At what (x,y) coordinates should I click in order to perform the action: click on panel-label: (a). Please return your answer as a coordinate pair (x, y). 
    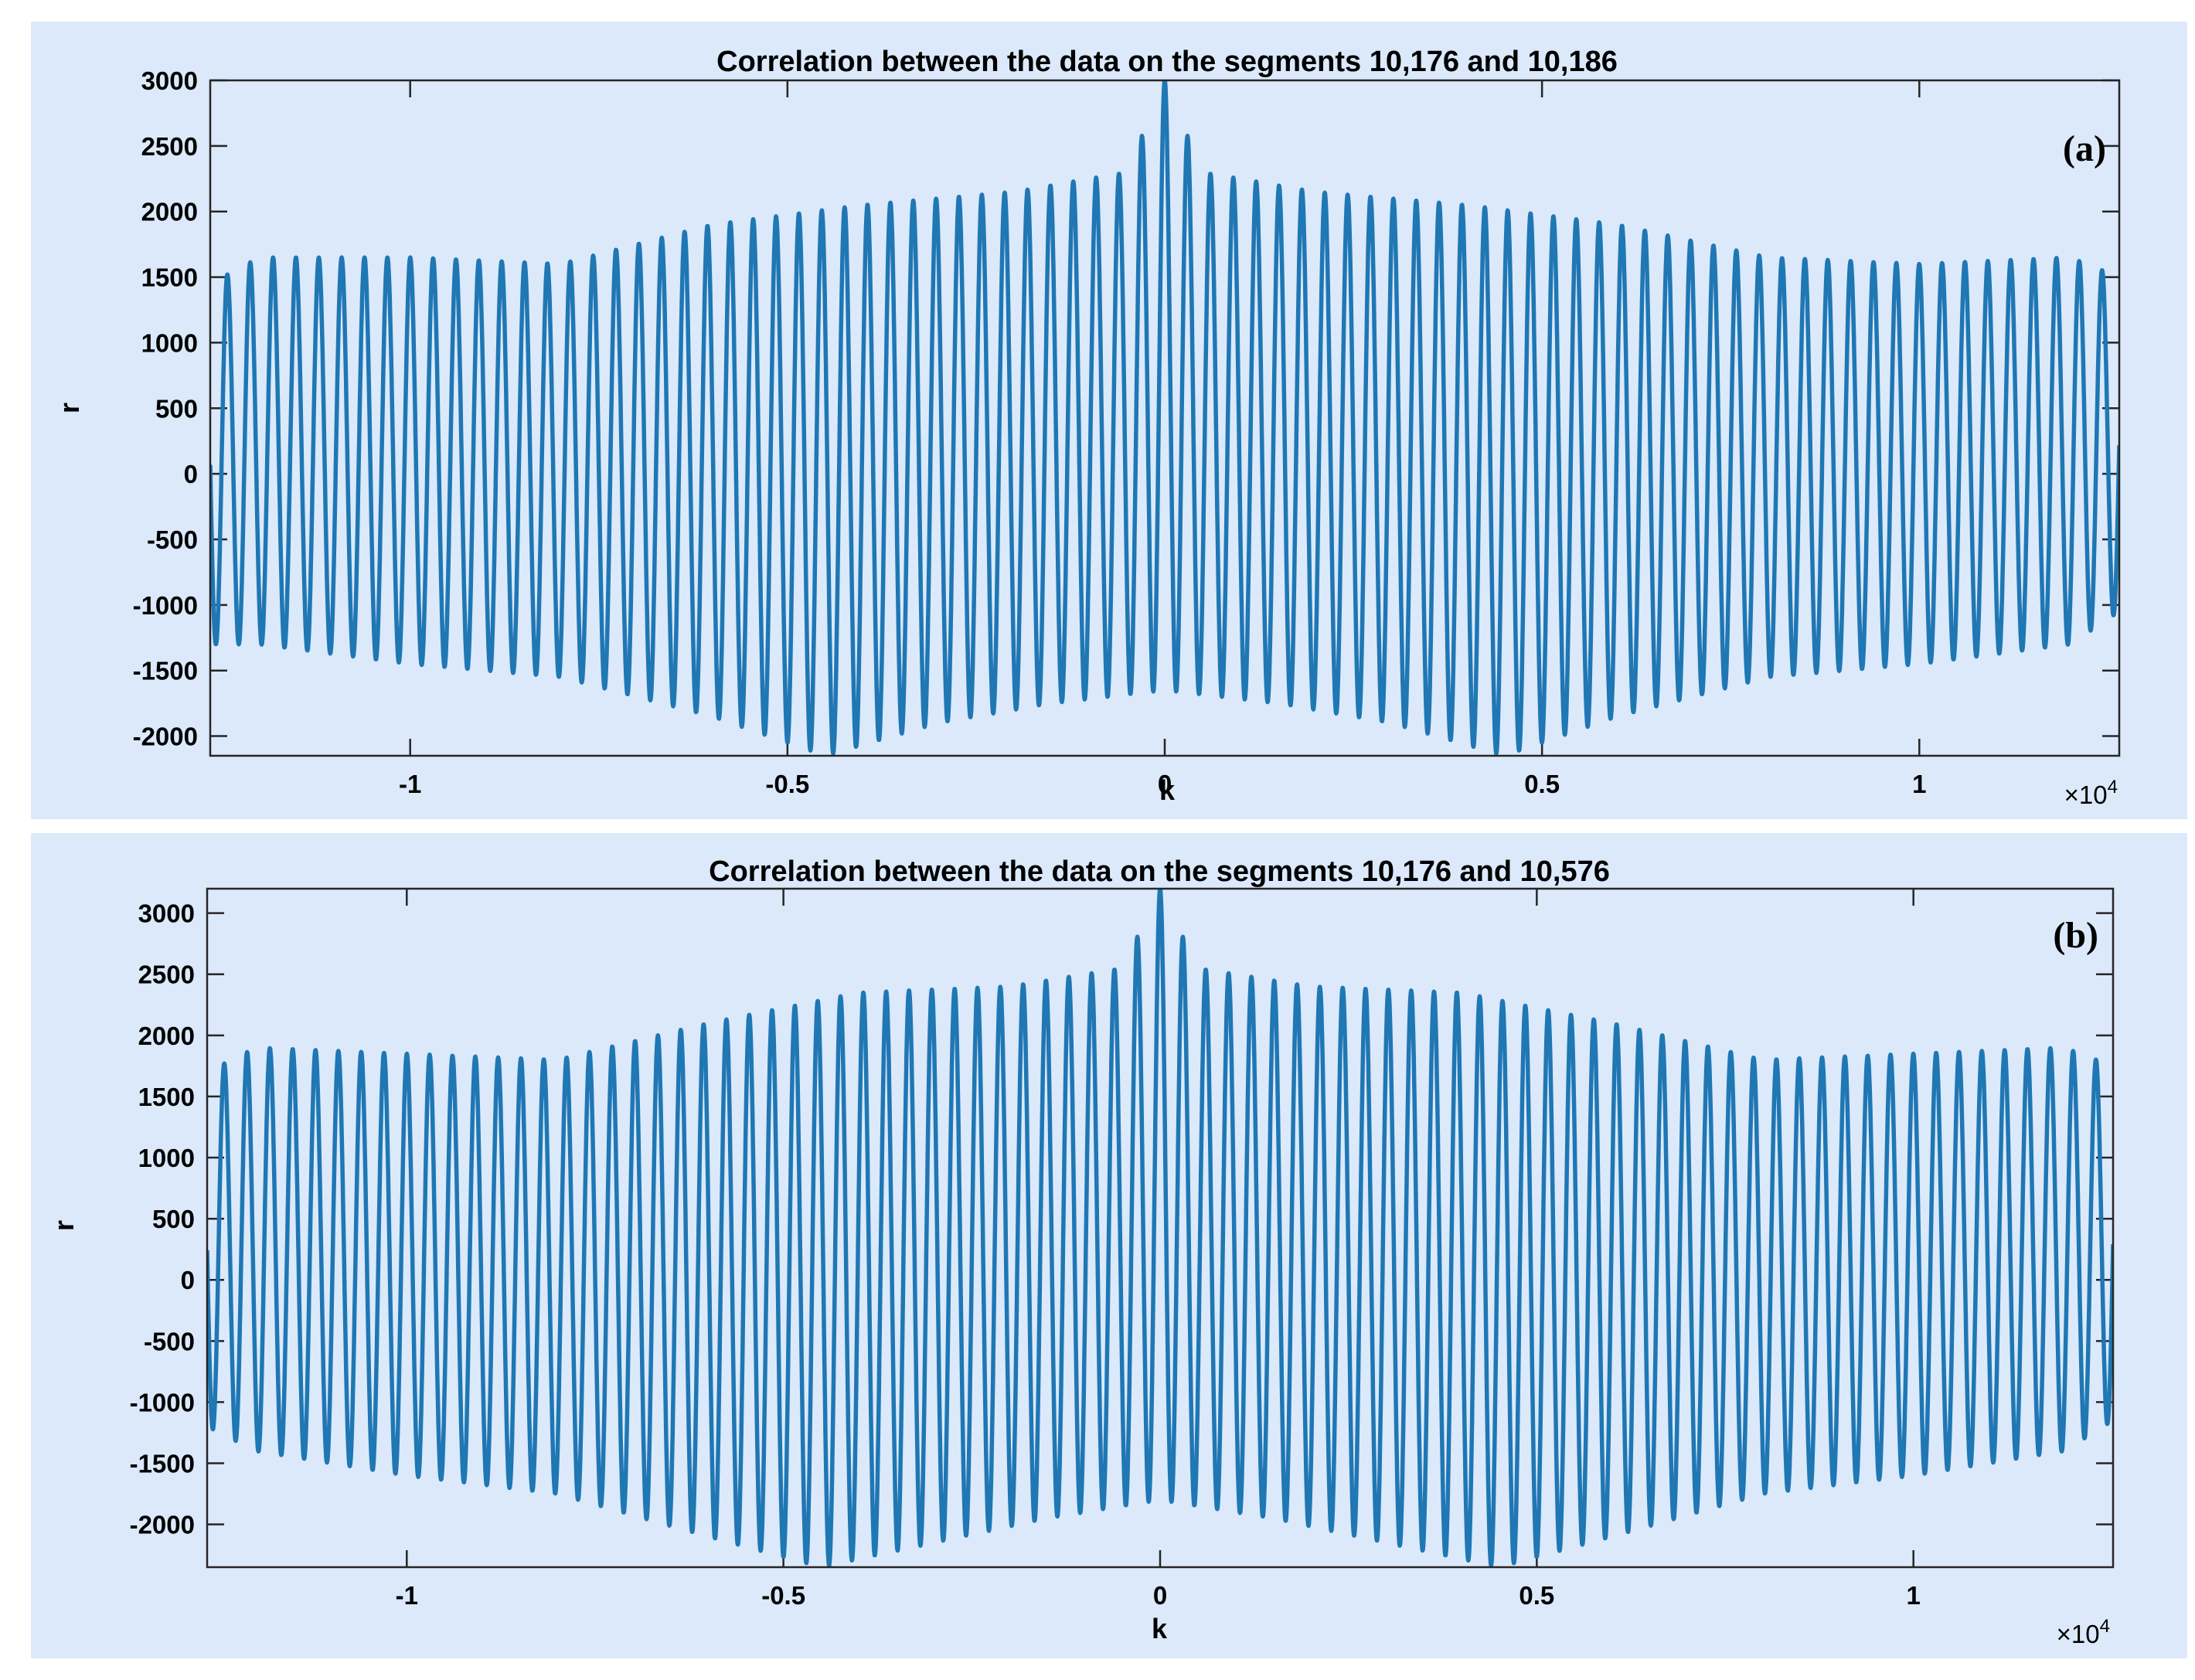
    Looking at the image, I should click on (2084, 148).